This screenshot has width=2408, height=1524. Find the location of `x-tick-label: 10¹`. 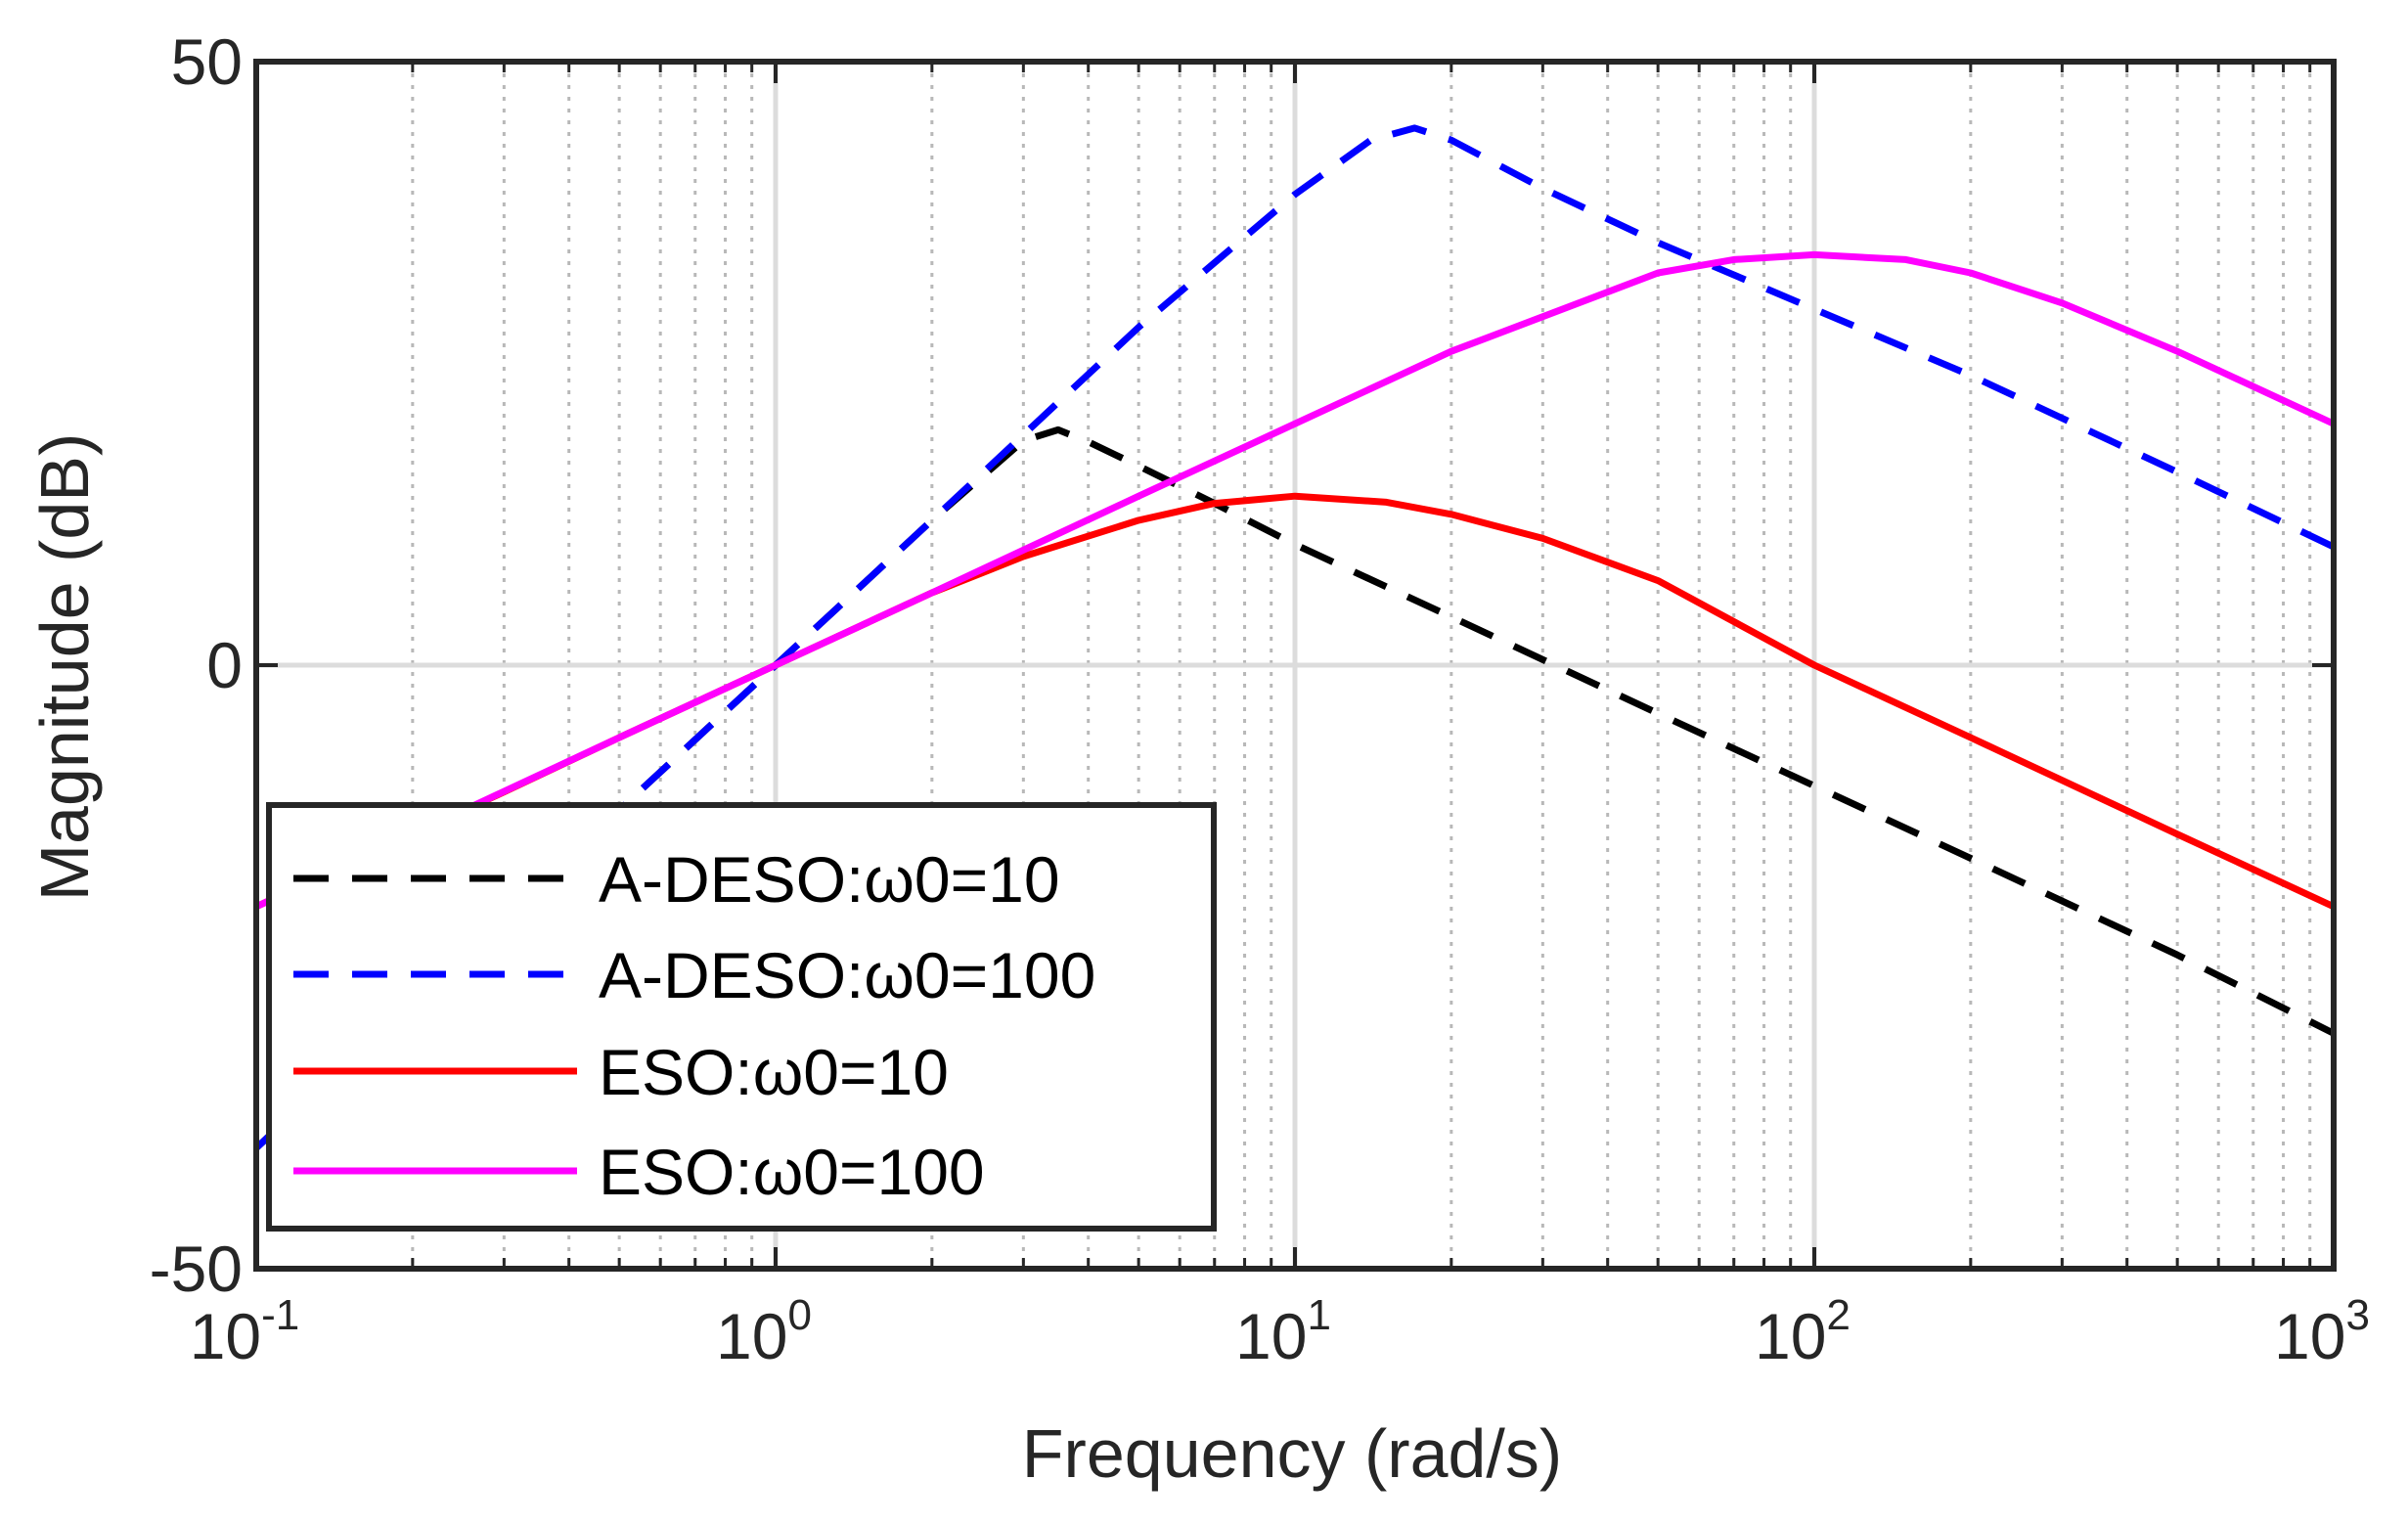

x-tick-label: 10¹ is located at coordinates (1283, 1331).